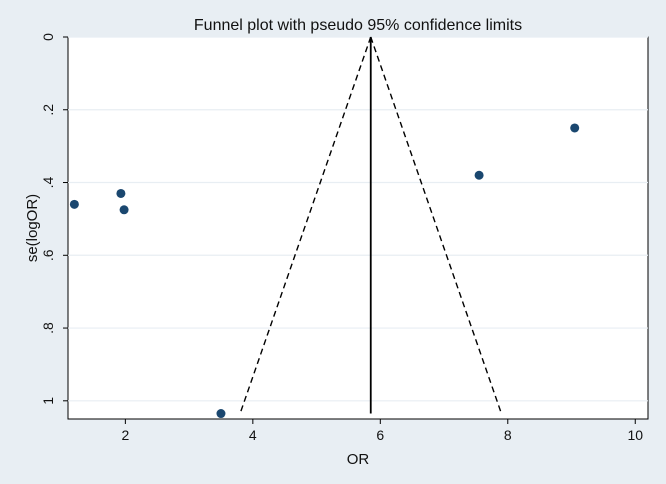  What do you see at coordinates (380, 435) in the screenshot?
I see `x-tick-label: 6` at bounding box center [380, 435].